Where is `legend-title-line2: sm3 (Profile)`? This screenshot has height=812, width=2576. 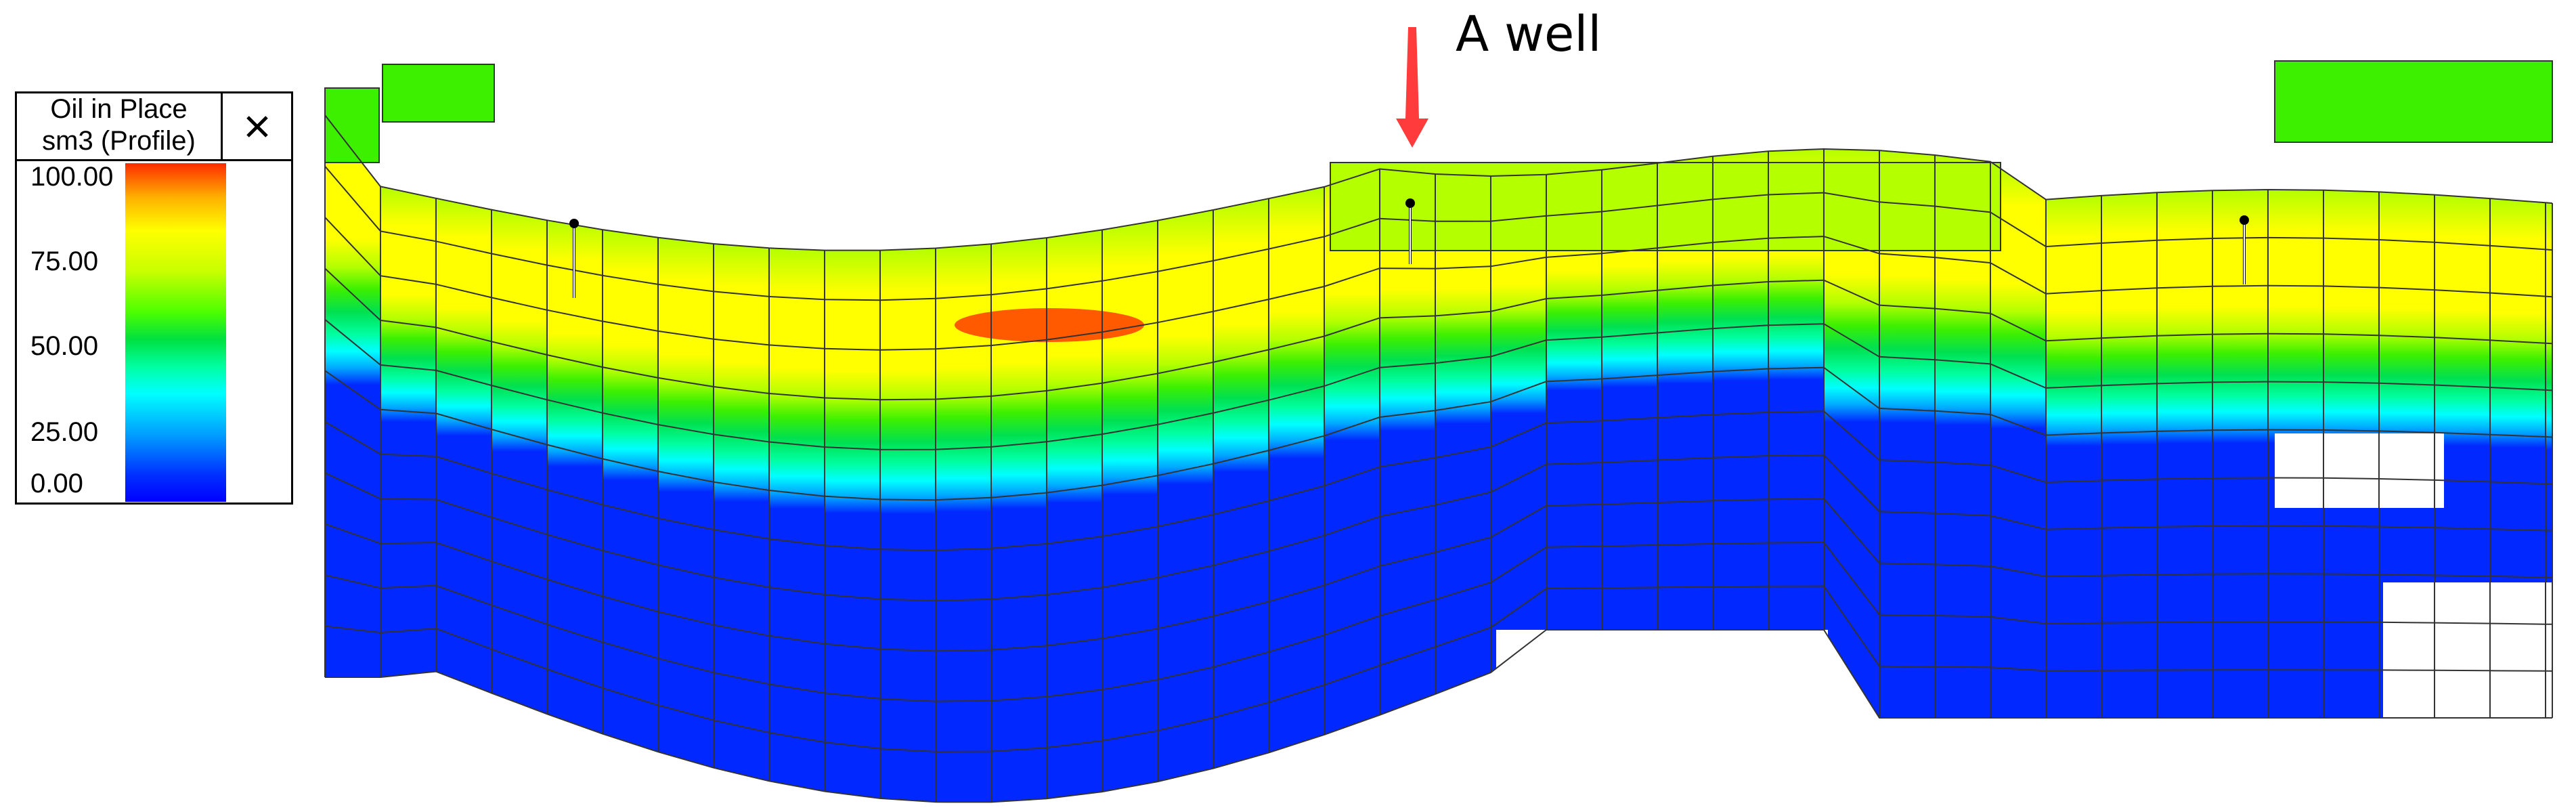
legend-title-line2: sm3 (Profile) is located at coordinates (119, 141).